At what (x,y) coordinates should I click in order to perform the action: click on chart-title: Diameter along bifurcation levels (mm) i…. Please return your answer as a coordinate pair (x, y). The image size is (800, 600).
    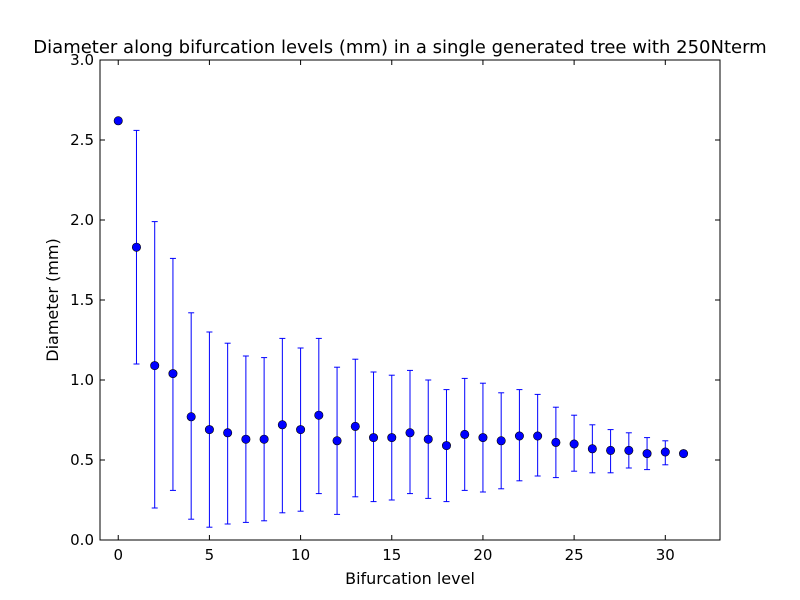
    Looking at the image, I should click on (399, 47).